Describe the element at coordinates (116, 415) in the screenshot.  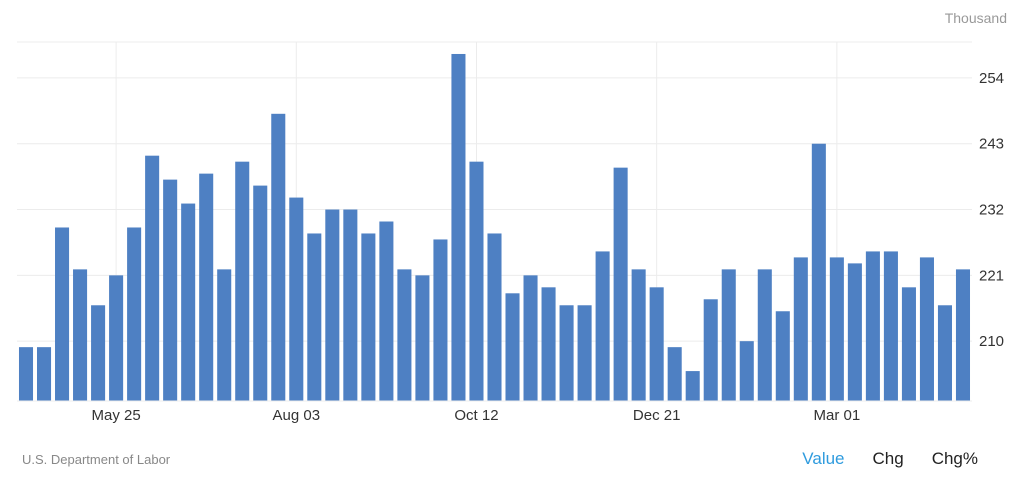
I see `x-tick-label: May 25` at that location.